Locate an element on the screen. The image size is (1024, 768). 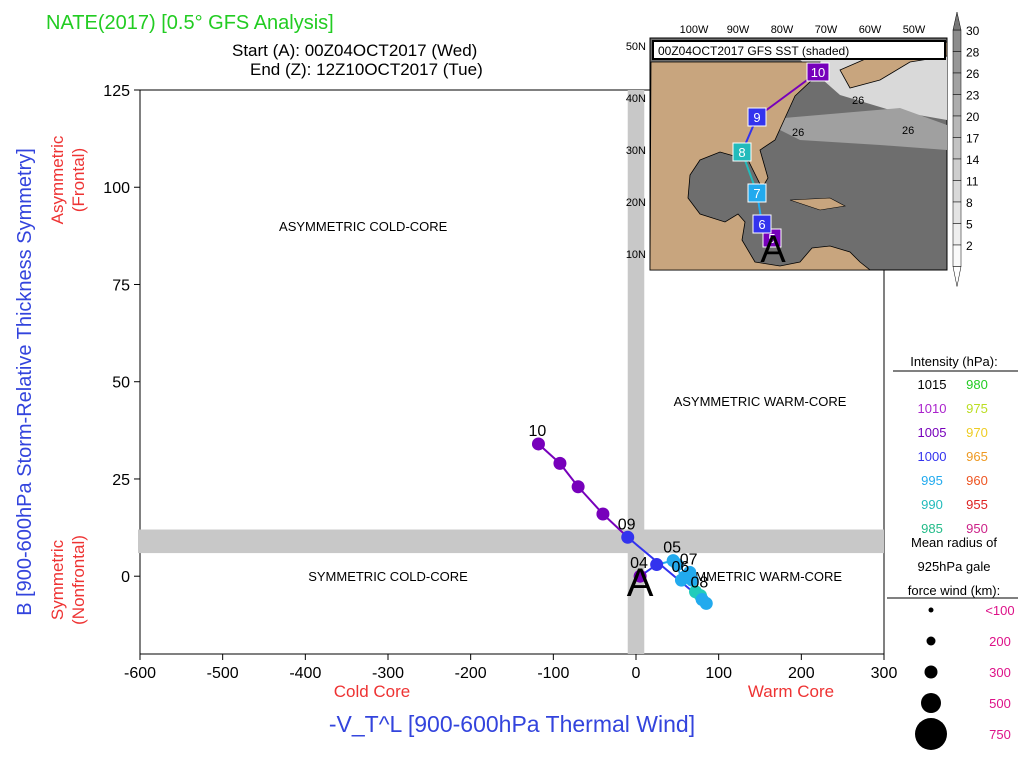
radius-label: 300 is located at coordinates (1000, 672).